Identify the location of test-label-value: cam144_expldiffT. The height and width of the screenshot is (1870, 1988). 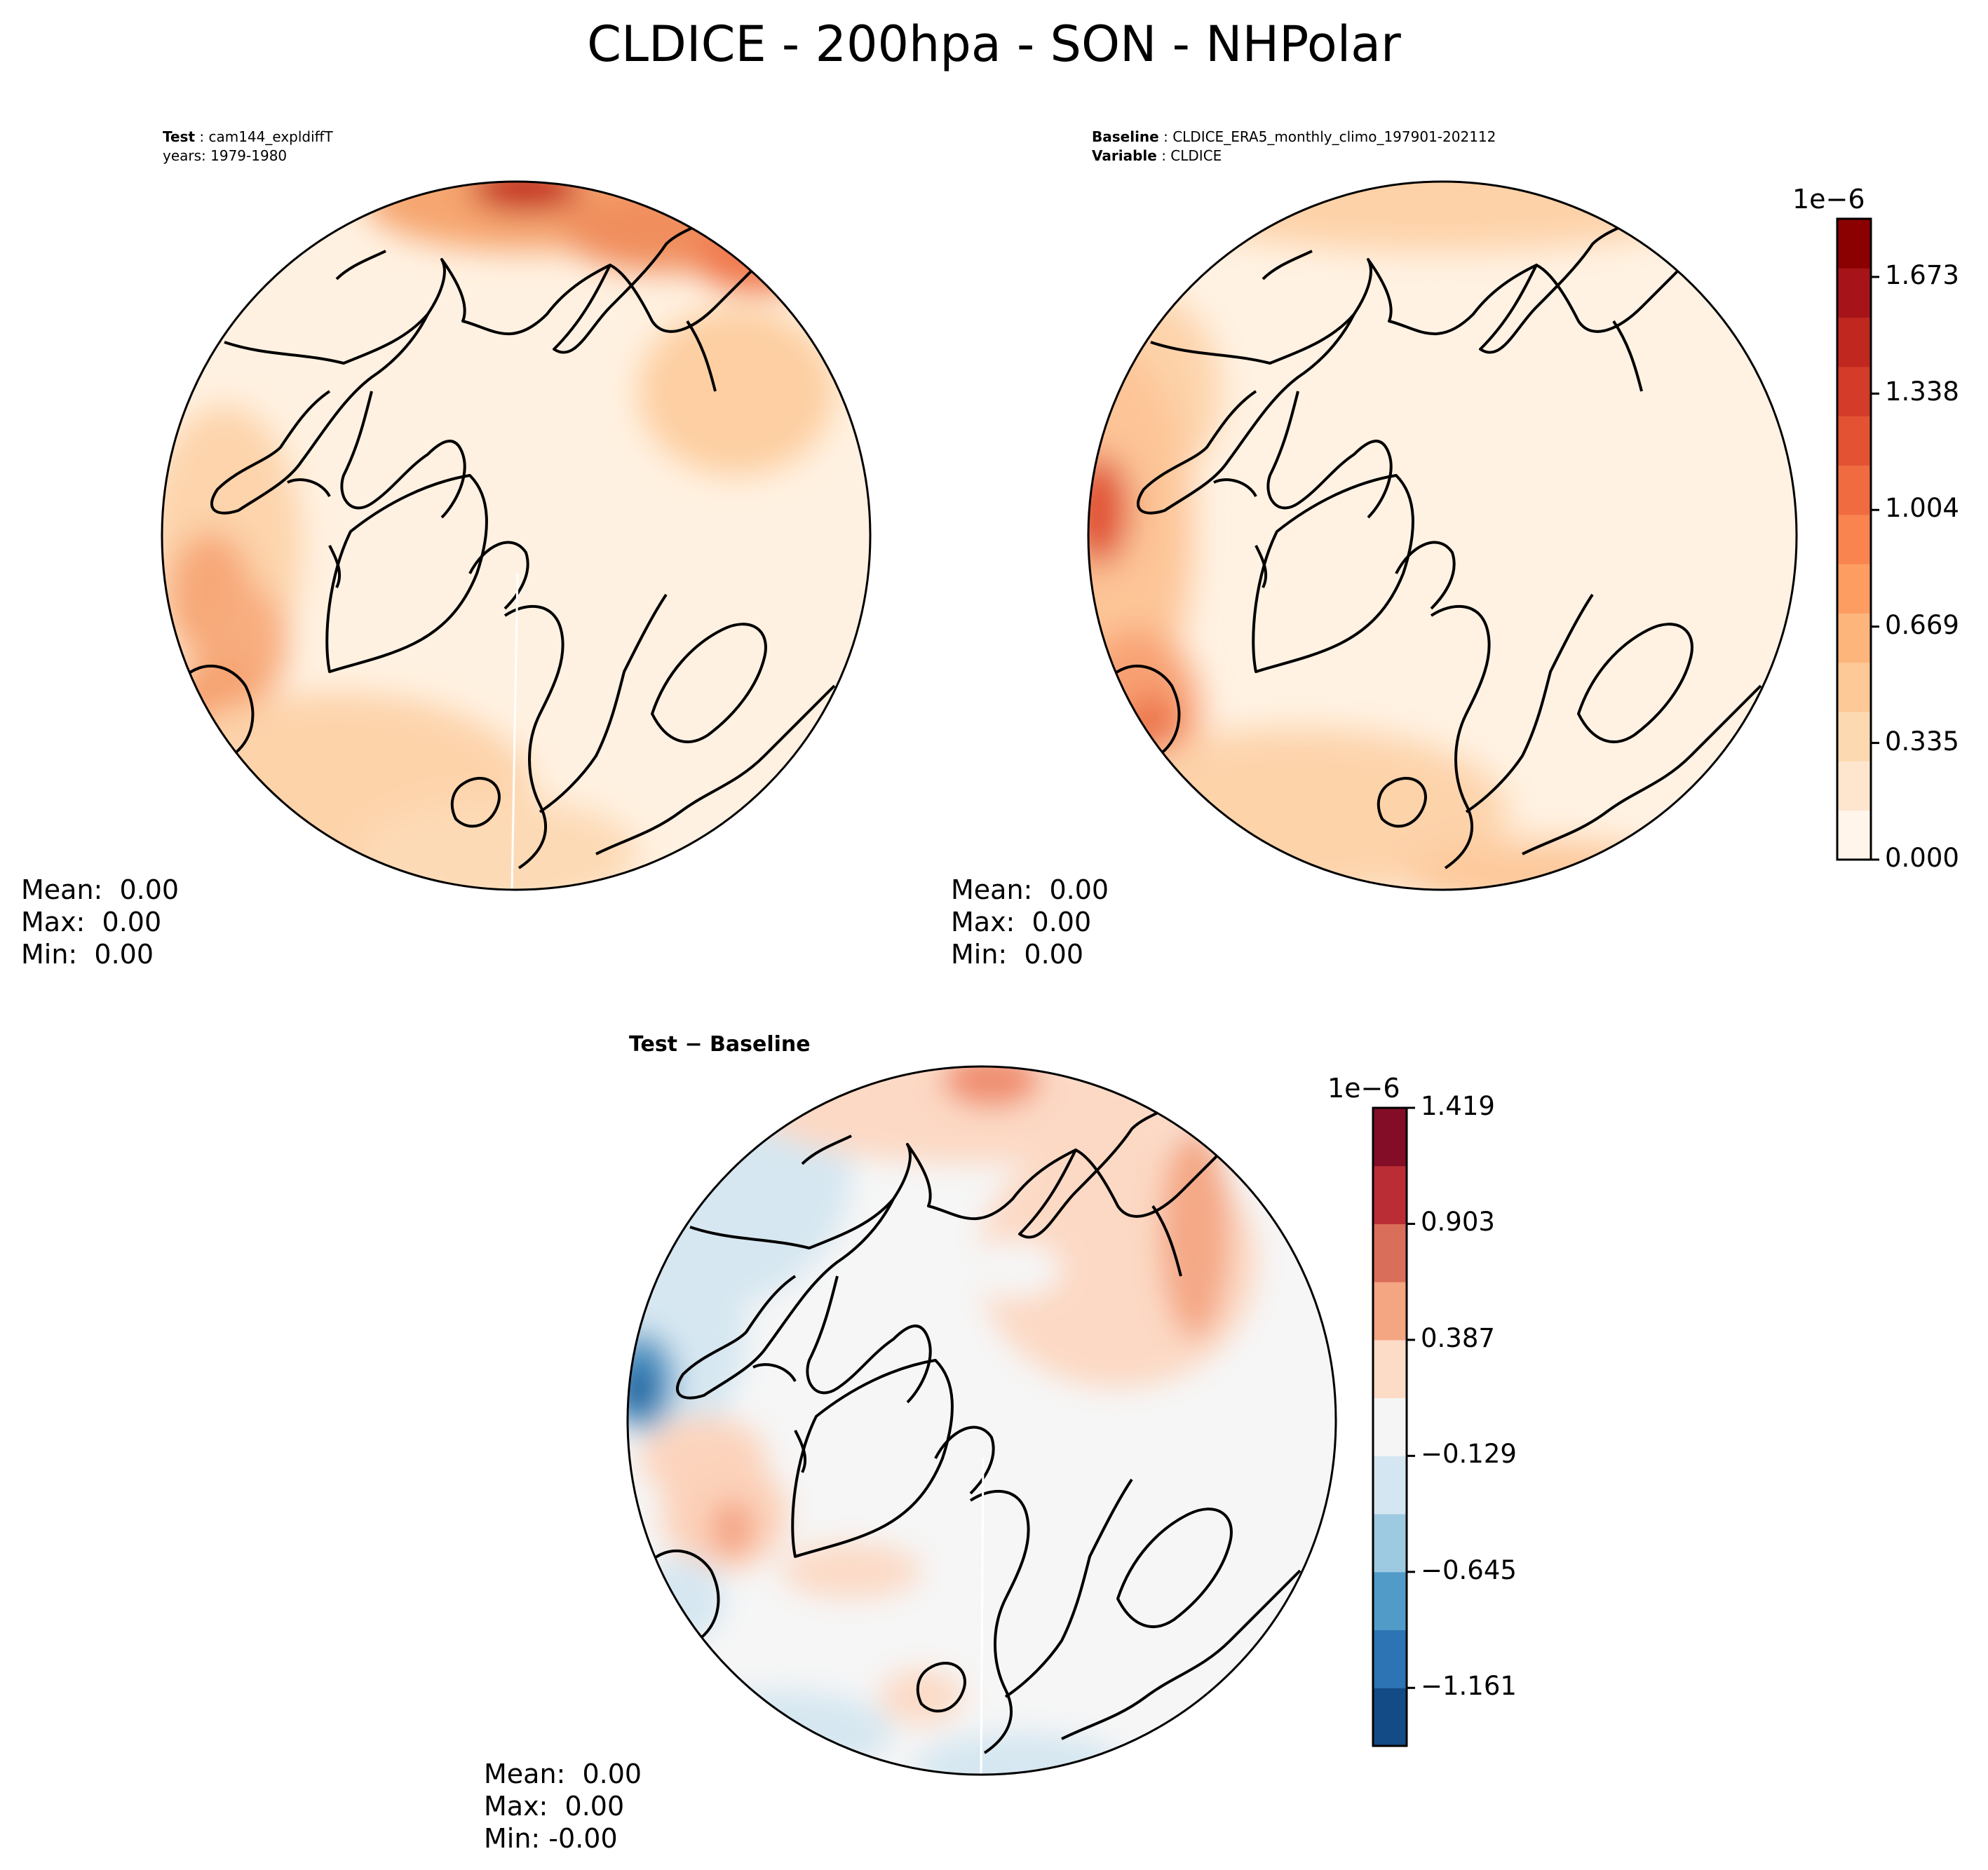
(270, 136).